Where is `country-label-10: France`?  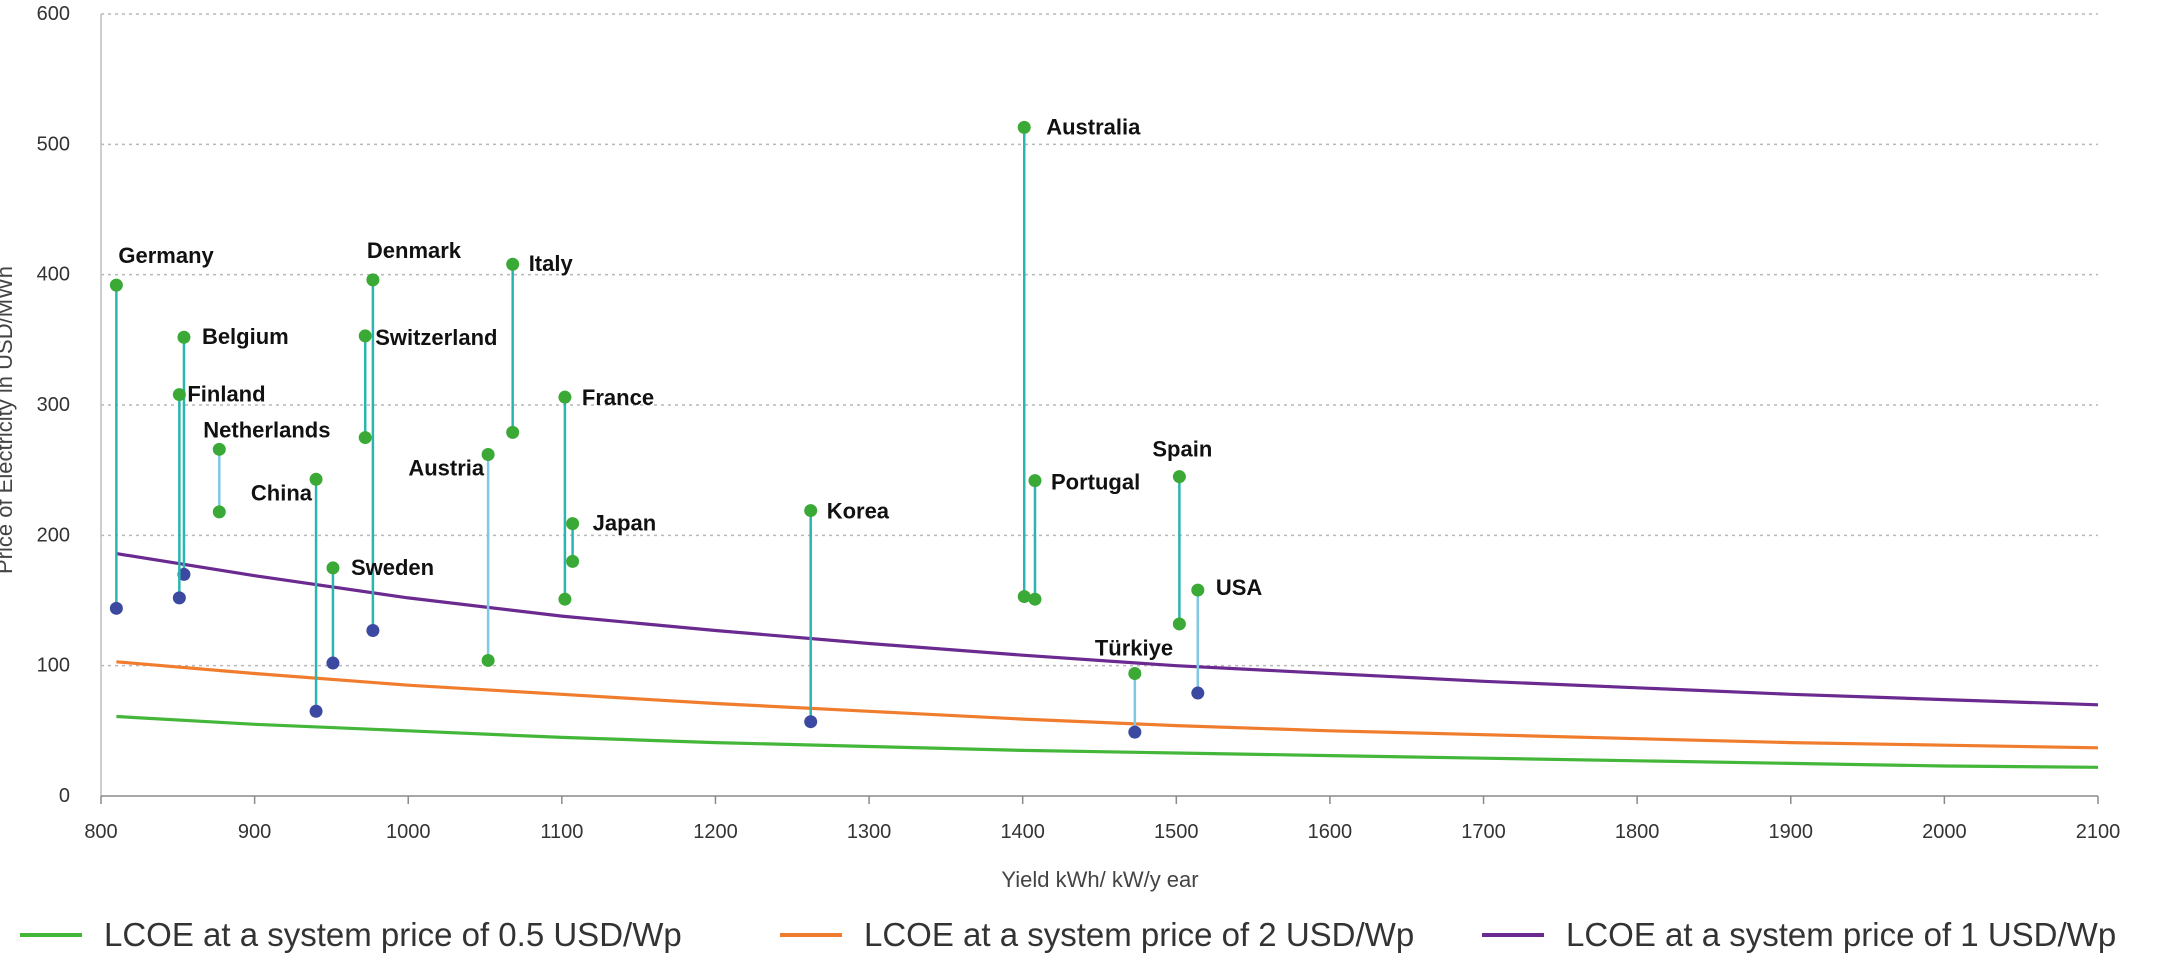 country-label-10: France is located at coordinates (618, 397).